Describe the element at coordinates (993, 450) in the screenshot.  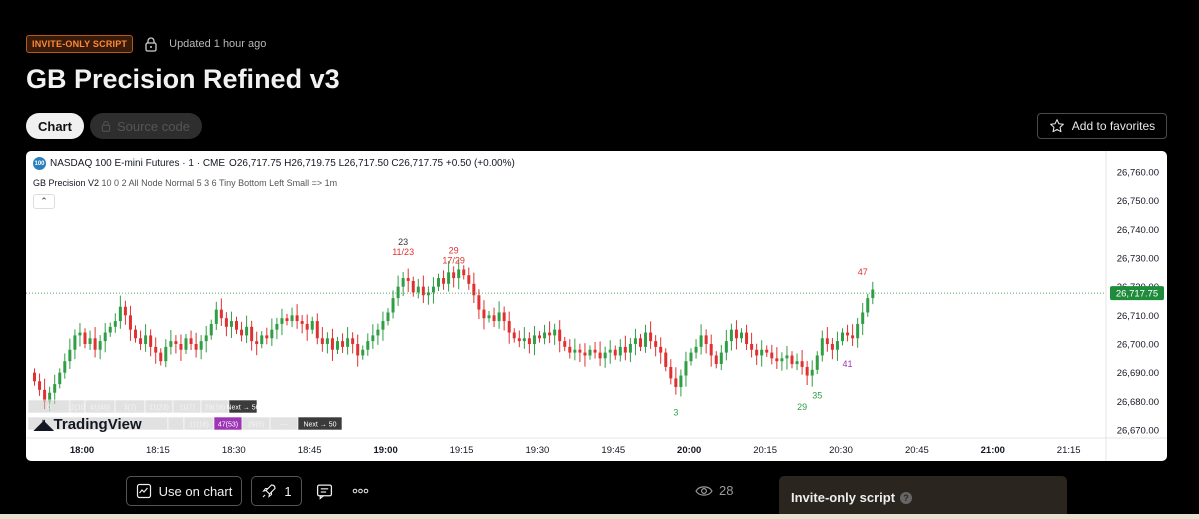
I see `x-tick-label: 21:00` at that location.